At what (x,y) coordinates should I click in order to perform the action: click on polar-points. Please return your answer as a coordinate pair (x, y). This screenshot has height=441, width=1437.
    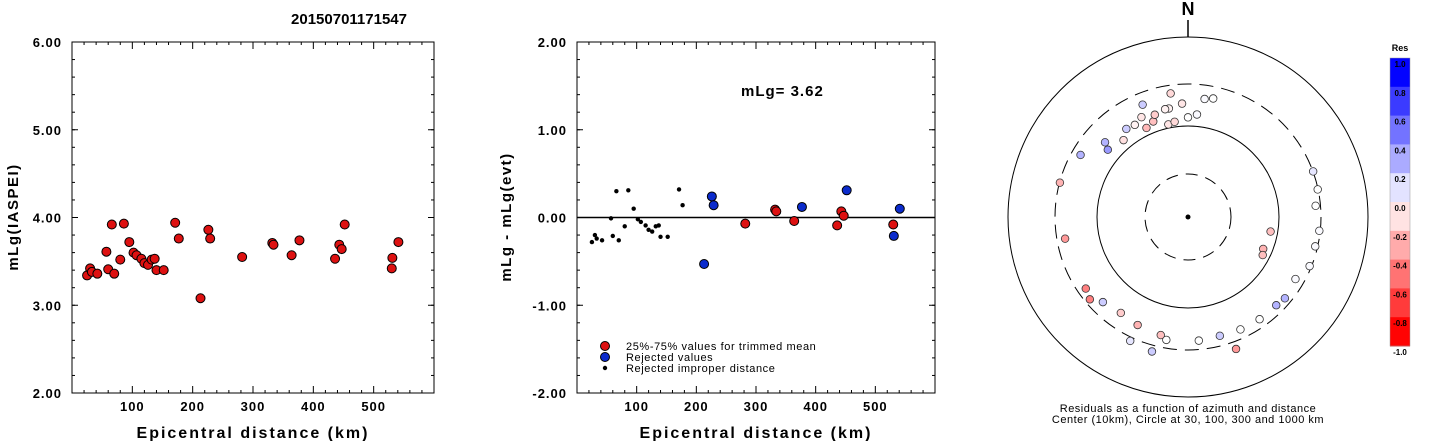
    Looking at the image, I should click on (1189, 222).